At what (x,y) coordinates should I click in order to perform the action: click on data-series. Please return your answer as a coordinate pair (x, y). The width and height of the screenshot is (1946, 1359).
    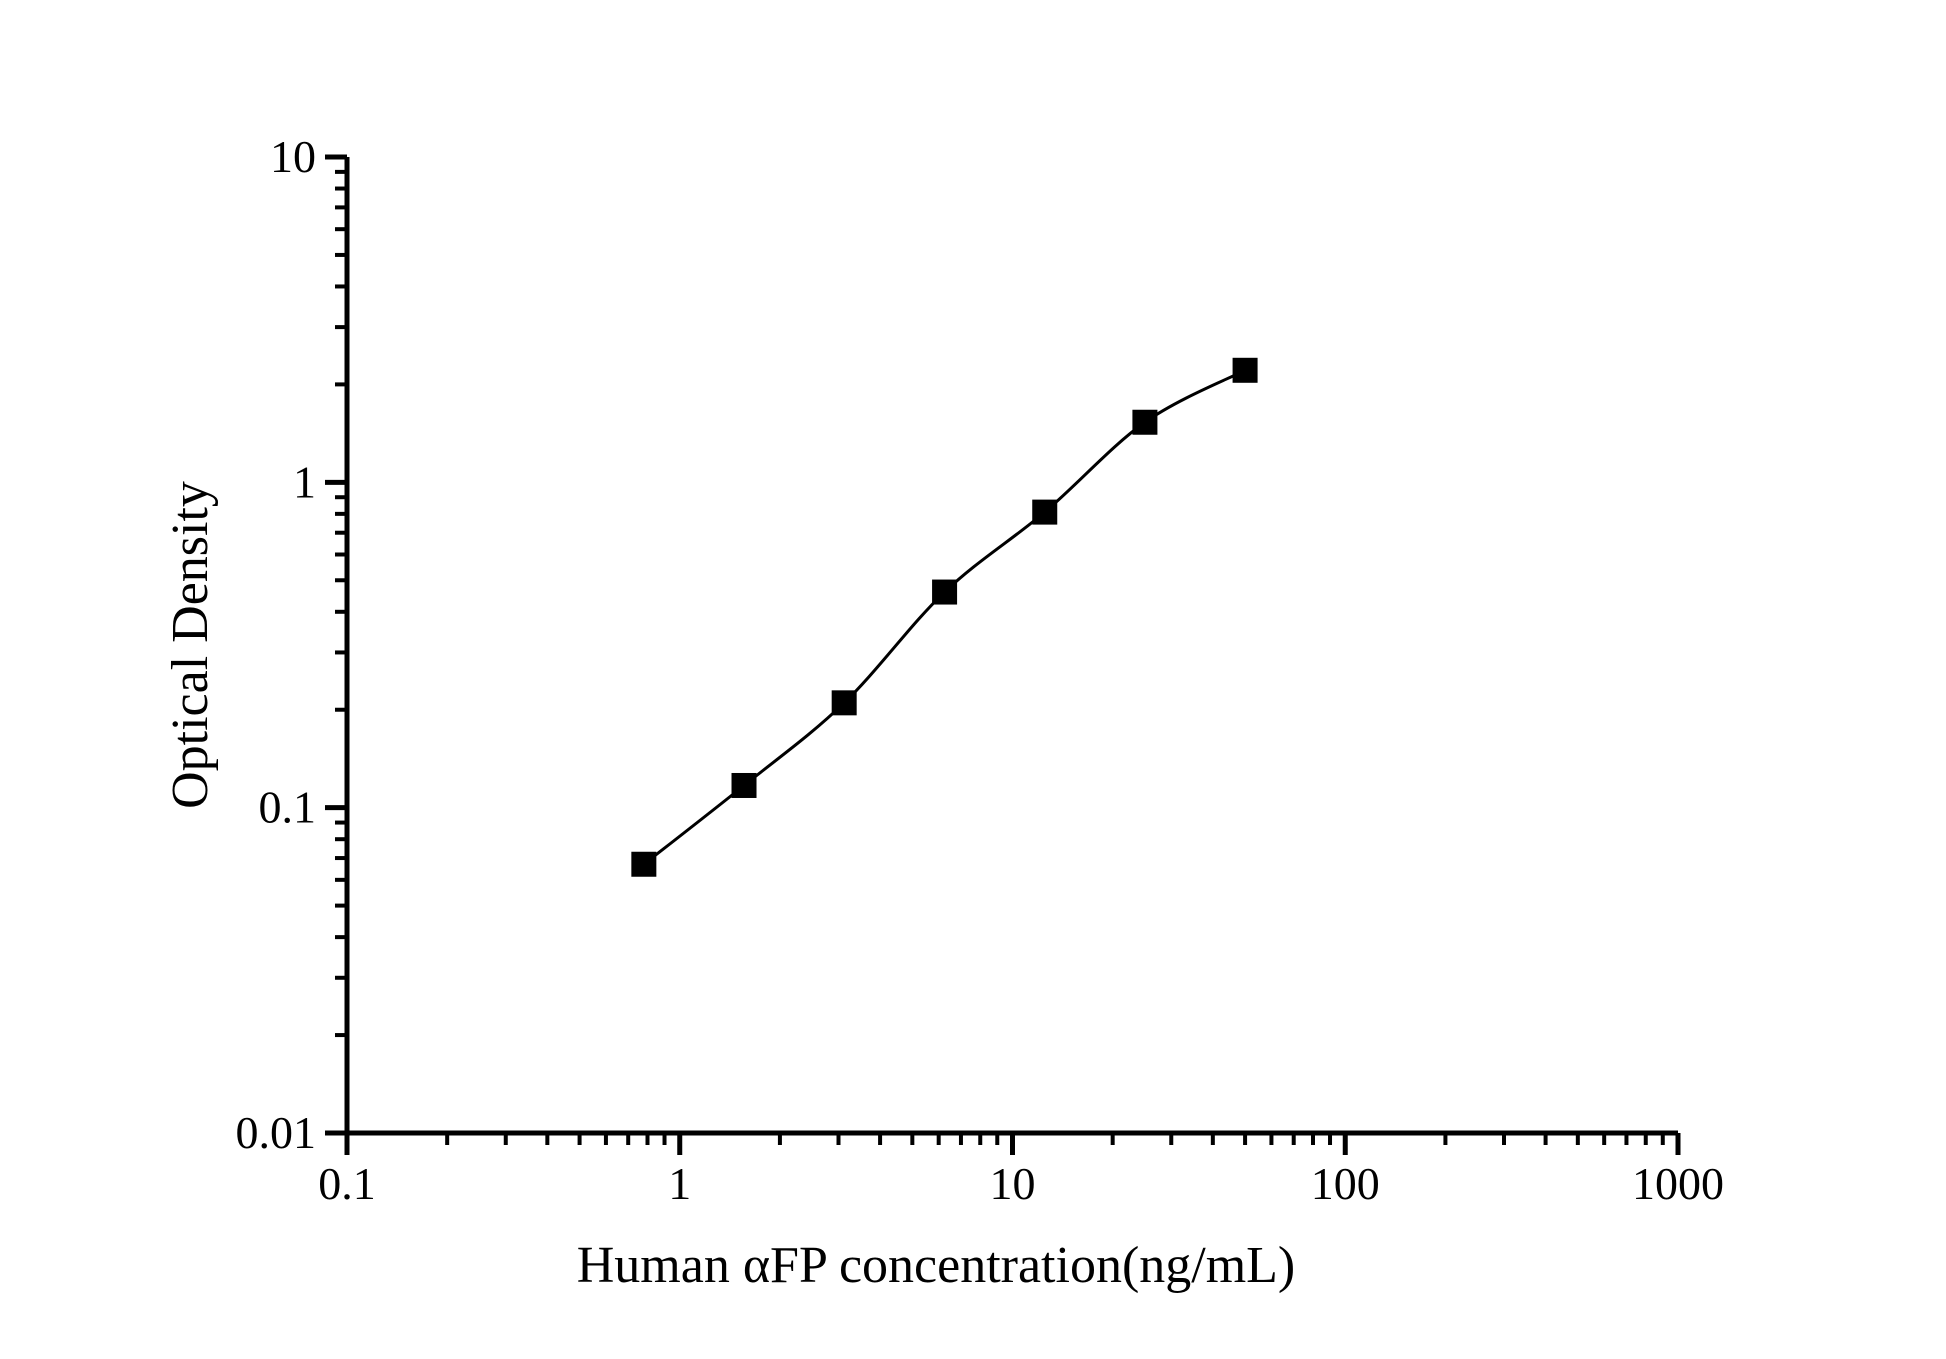
    Looking at the image, I should click on (944, 617).